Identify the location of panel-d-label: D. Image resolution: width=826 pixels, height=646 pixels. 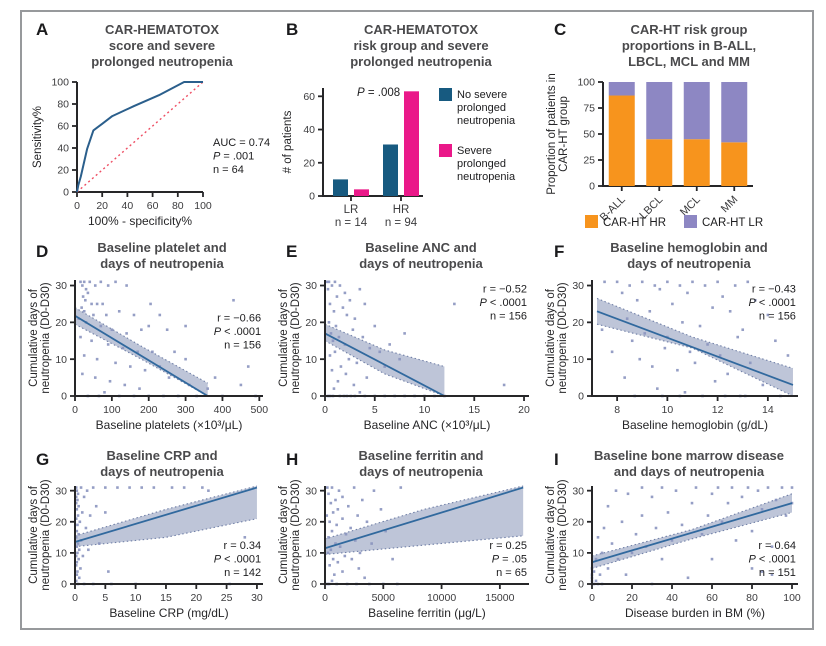
(42, 251).